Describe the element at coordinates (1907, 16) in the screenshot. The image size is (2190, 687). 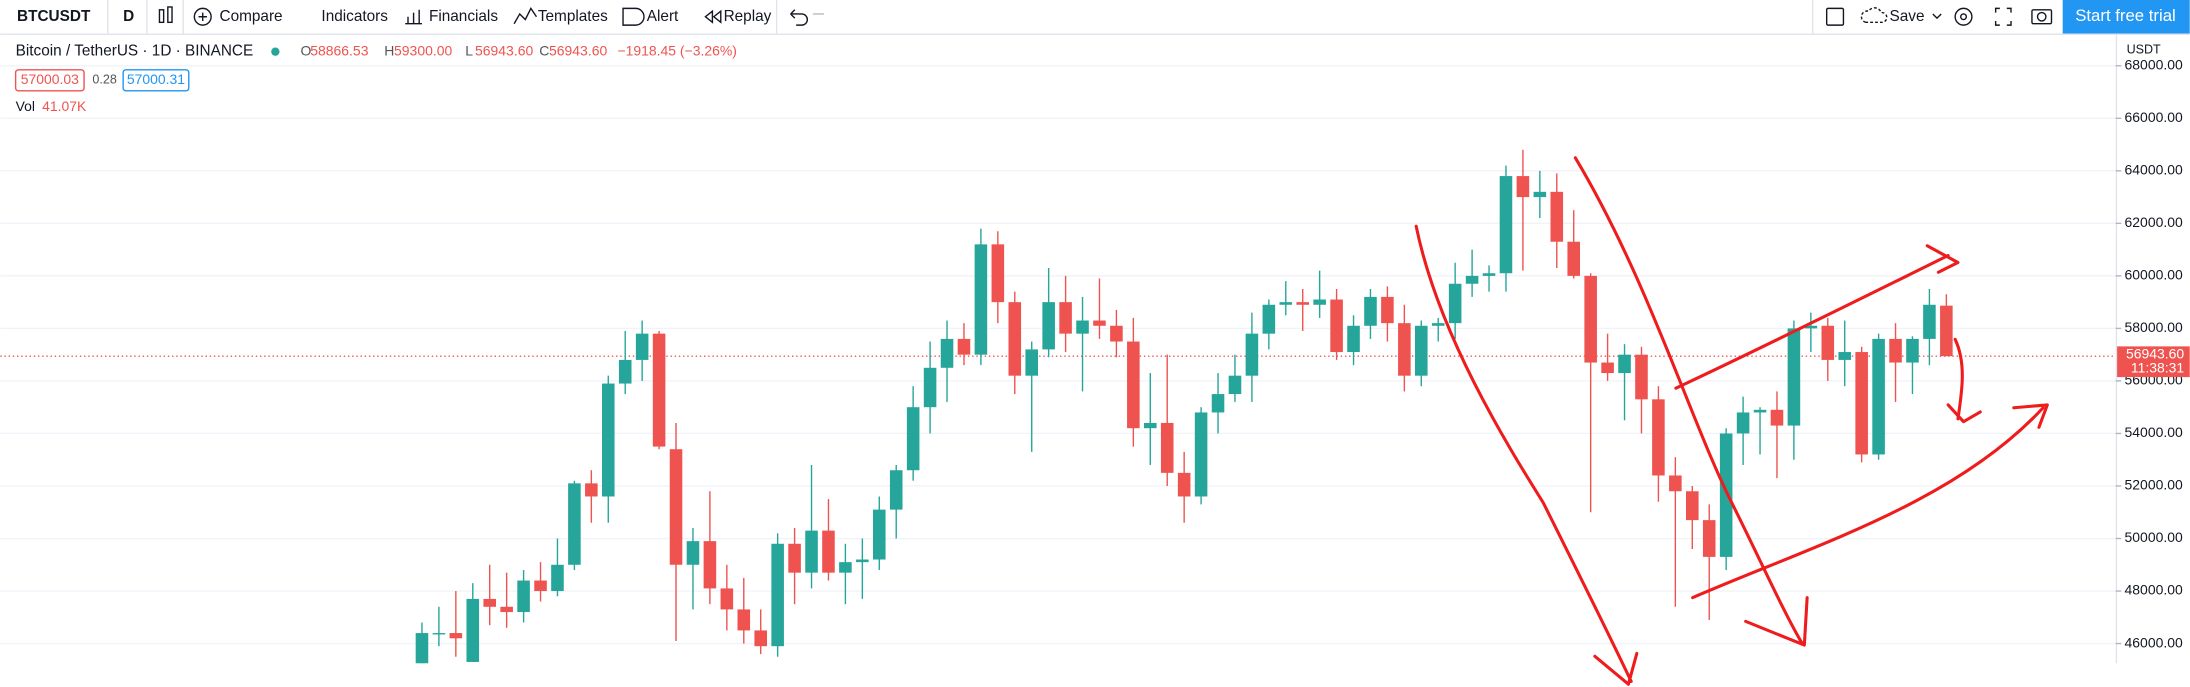
I see `save-button: Save` at that location.